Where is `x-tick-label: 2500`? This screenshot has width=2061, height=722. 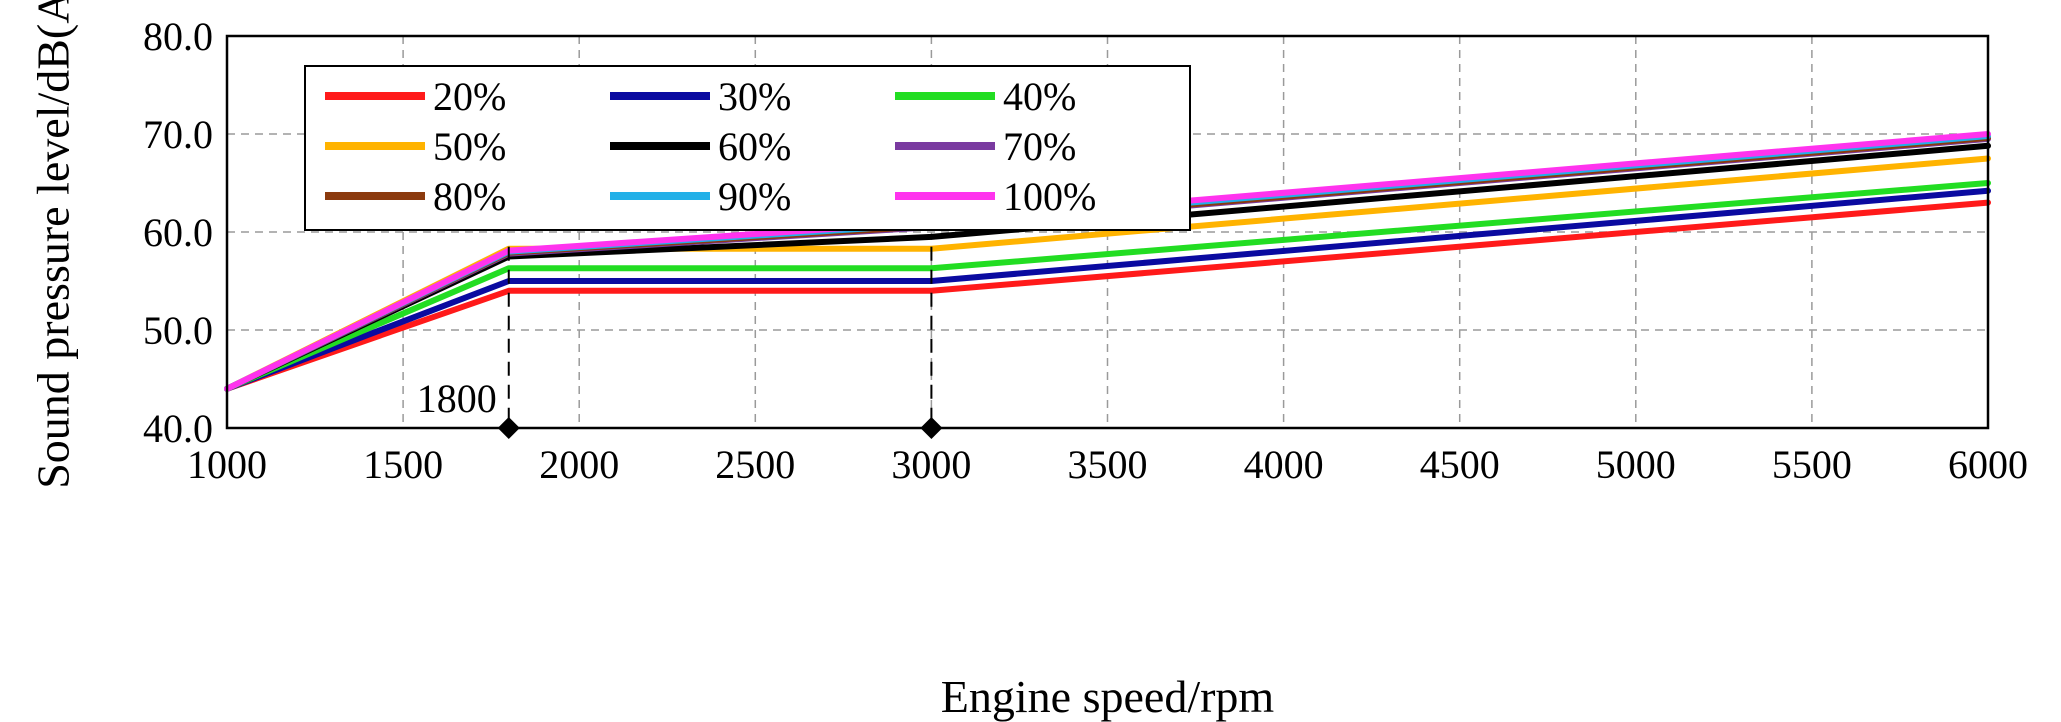
x-tick-label: 2500 is located at coordinates (755, 464).